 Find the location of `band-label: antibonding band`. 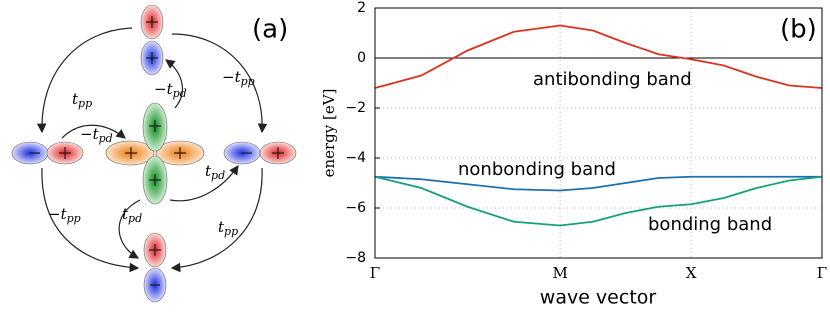

band-label: antibonding band is located at coordinates (612, 79).